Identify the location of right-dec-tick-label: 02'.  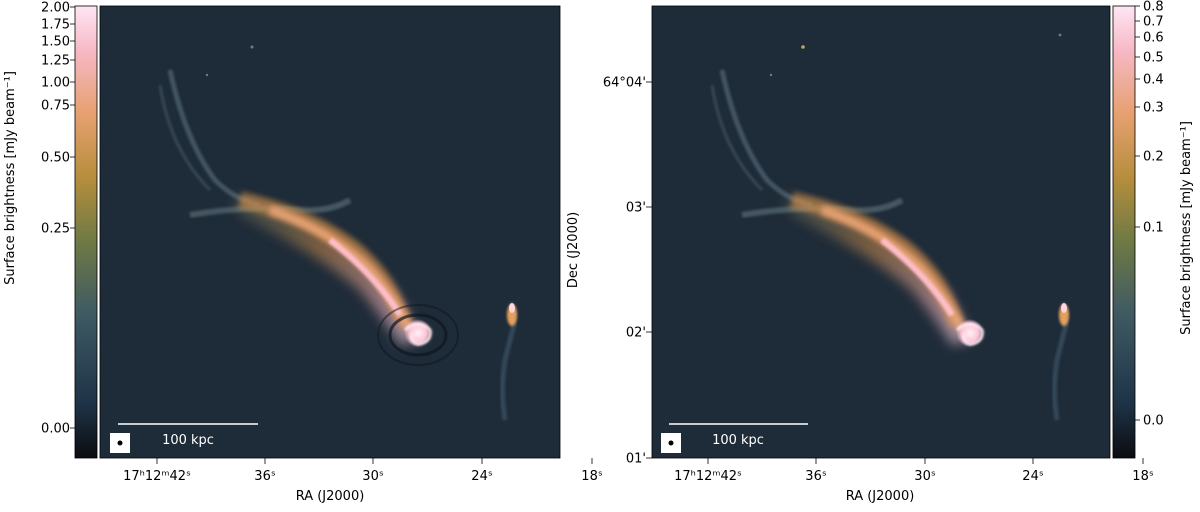
(636, 333).